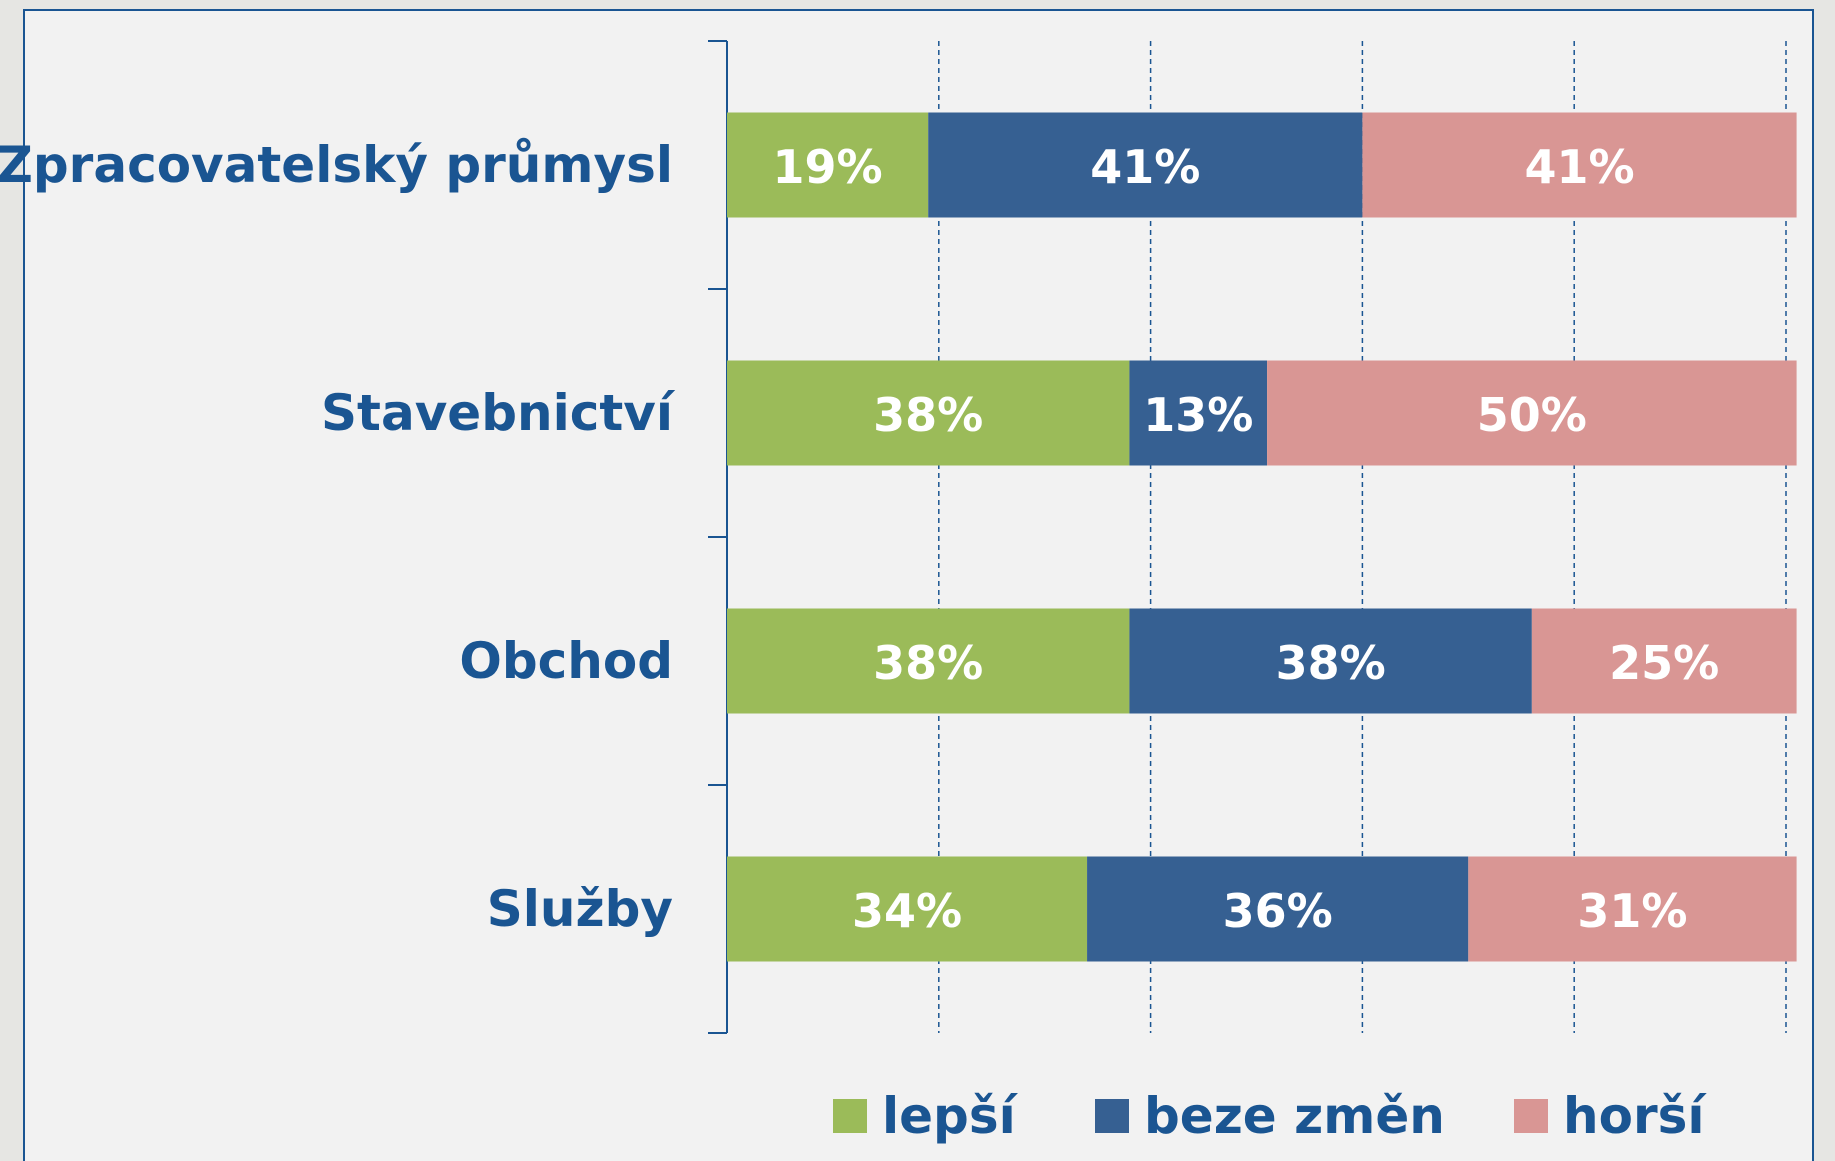 This screenshot has height=1161, width=1835. What do you see at coordinates (498, 413) in the screenshot?
I see `y-tick-label: Stavebnictví` at bounding box center [498, 413].